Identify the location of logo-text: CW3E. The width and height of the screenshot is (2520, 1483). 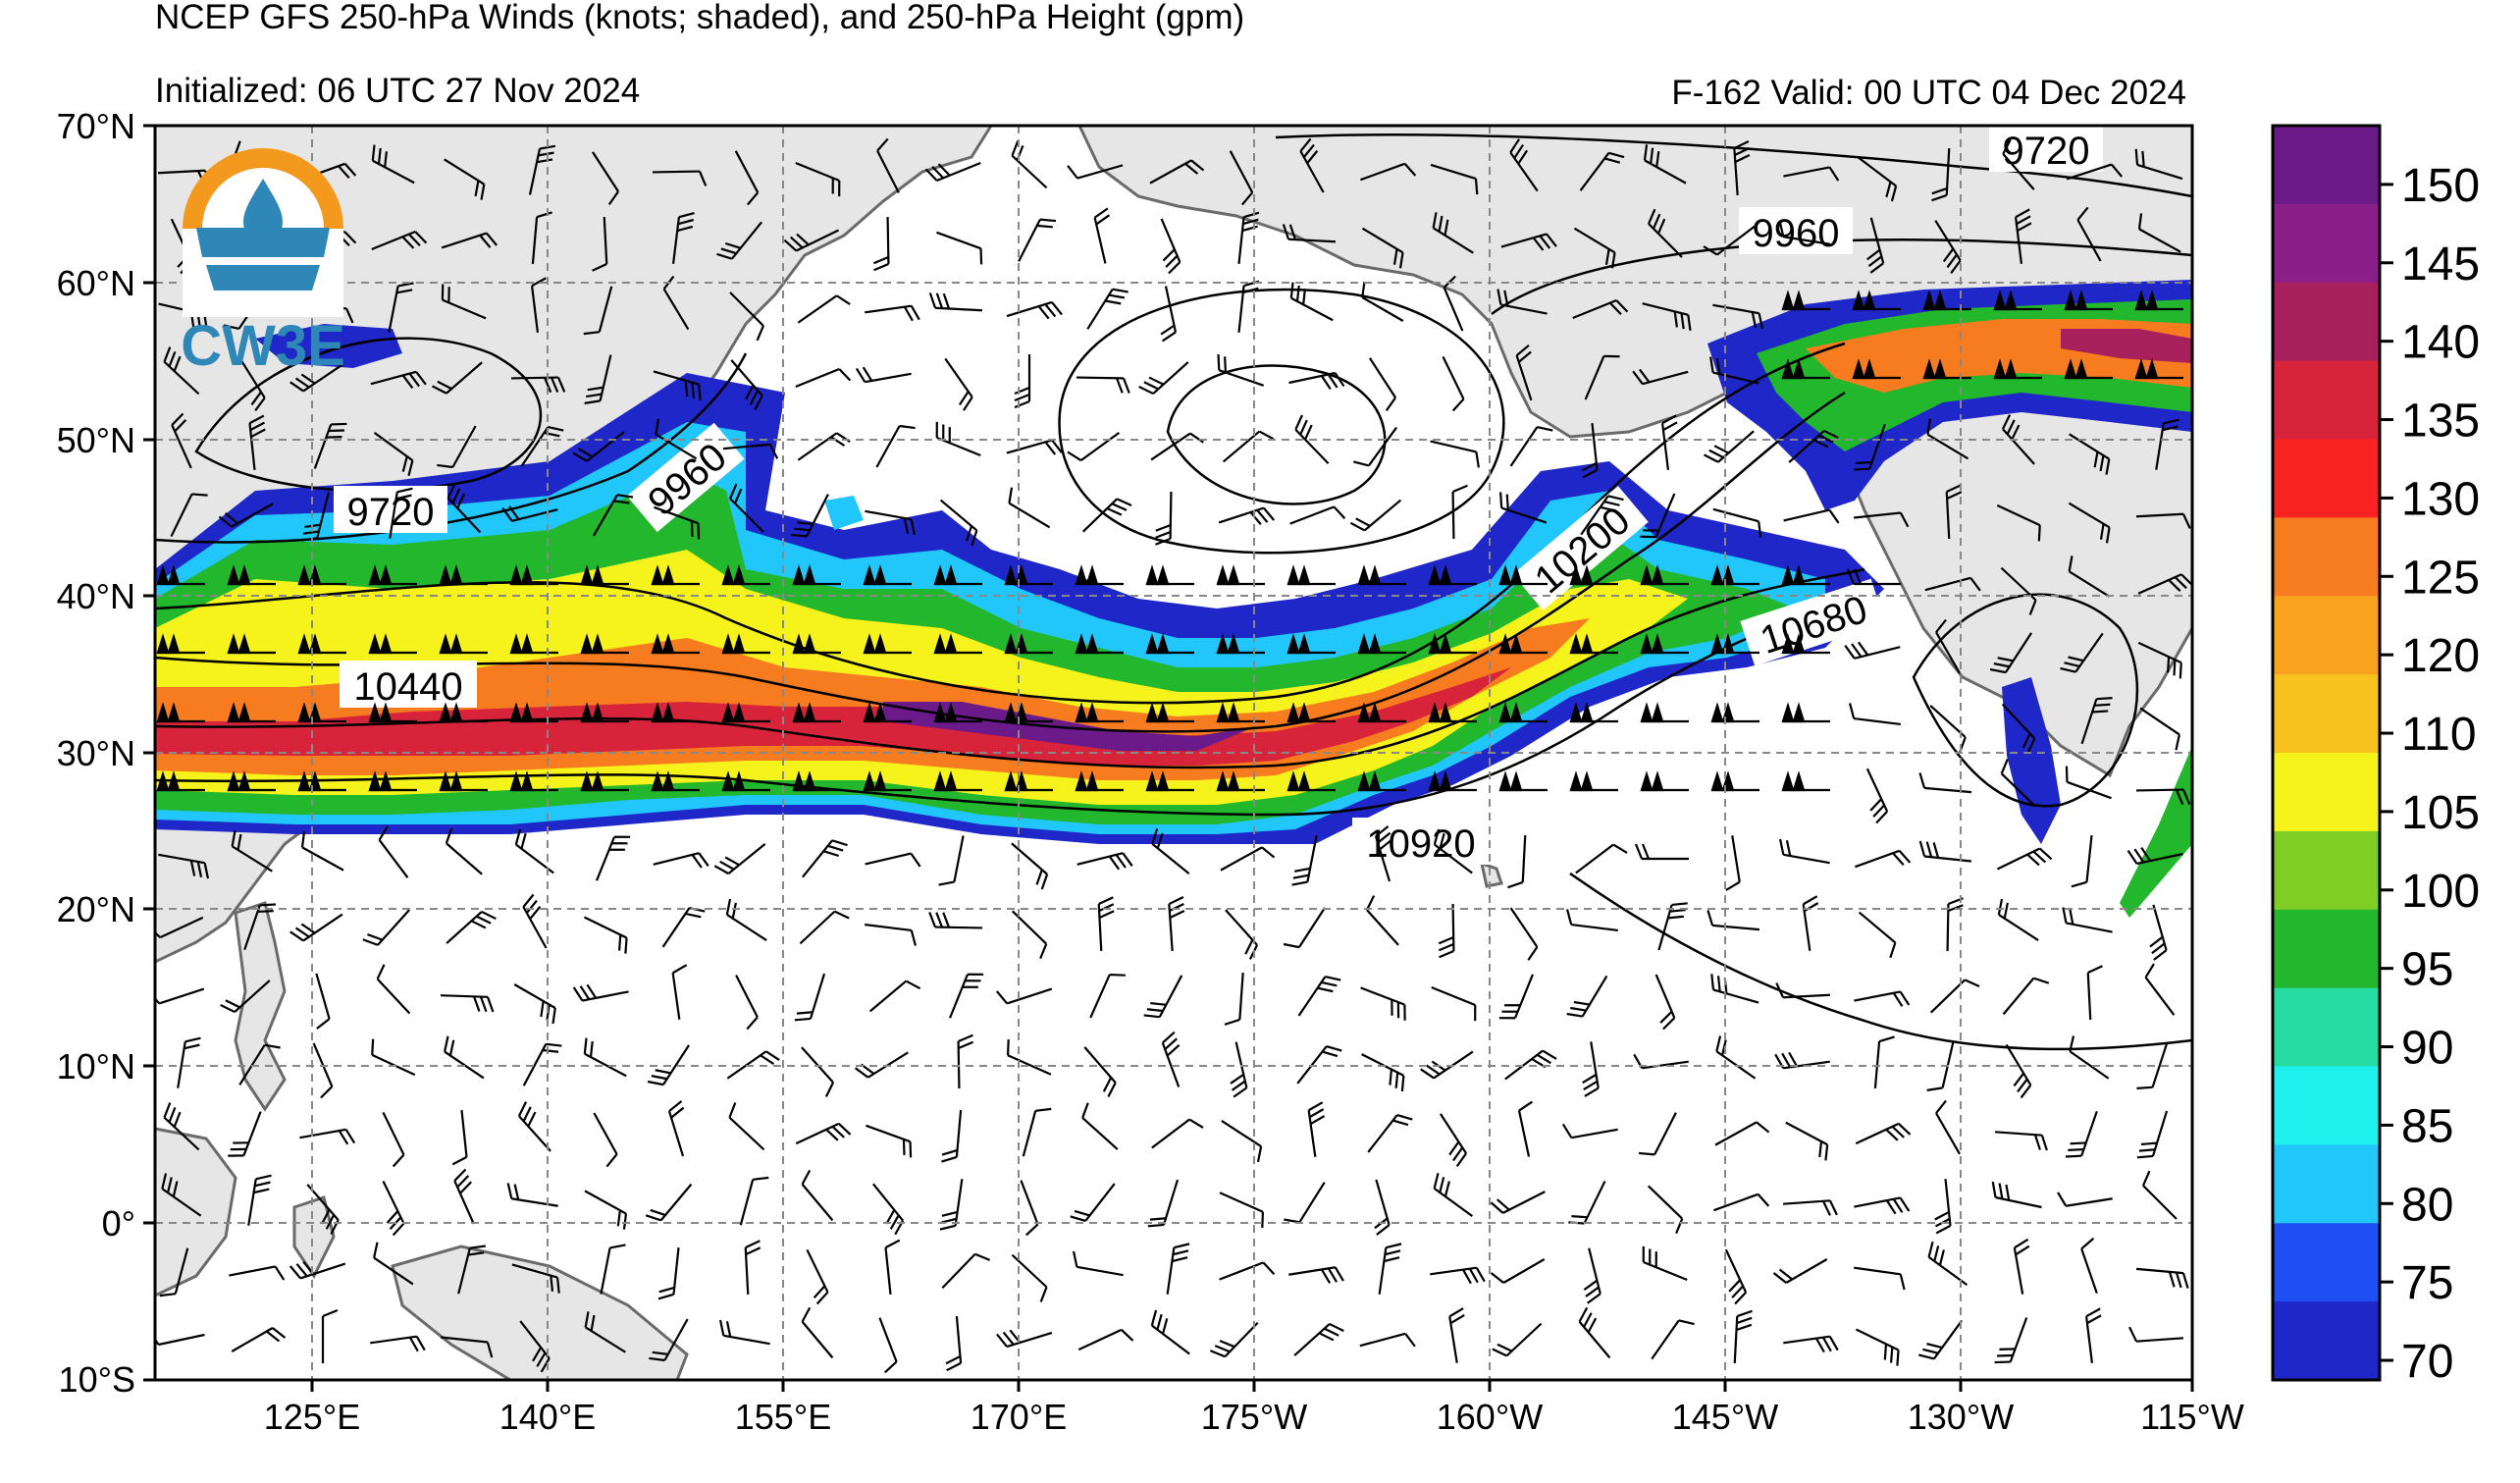
(263, 346).